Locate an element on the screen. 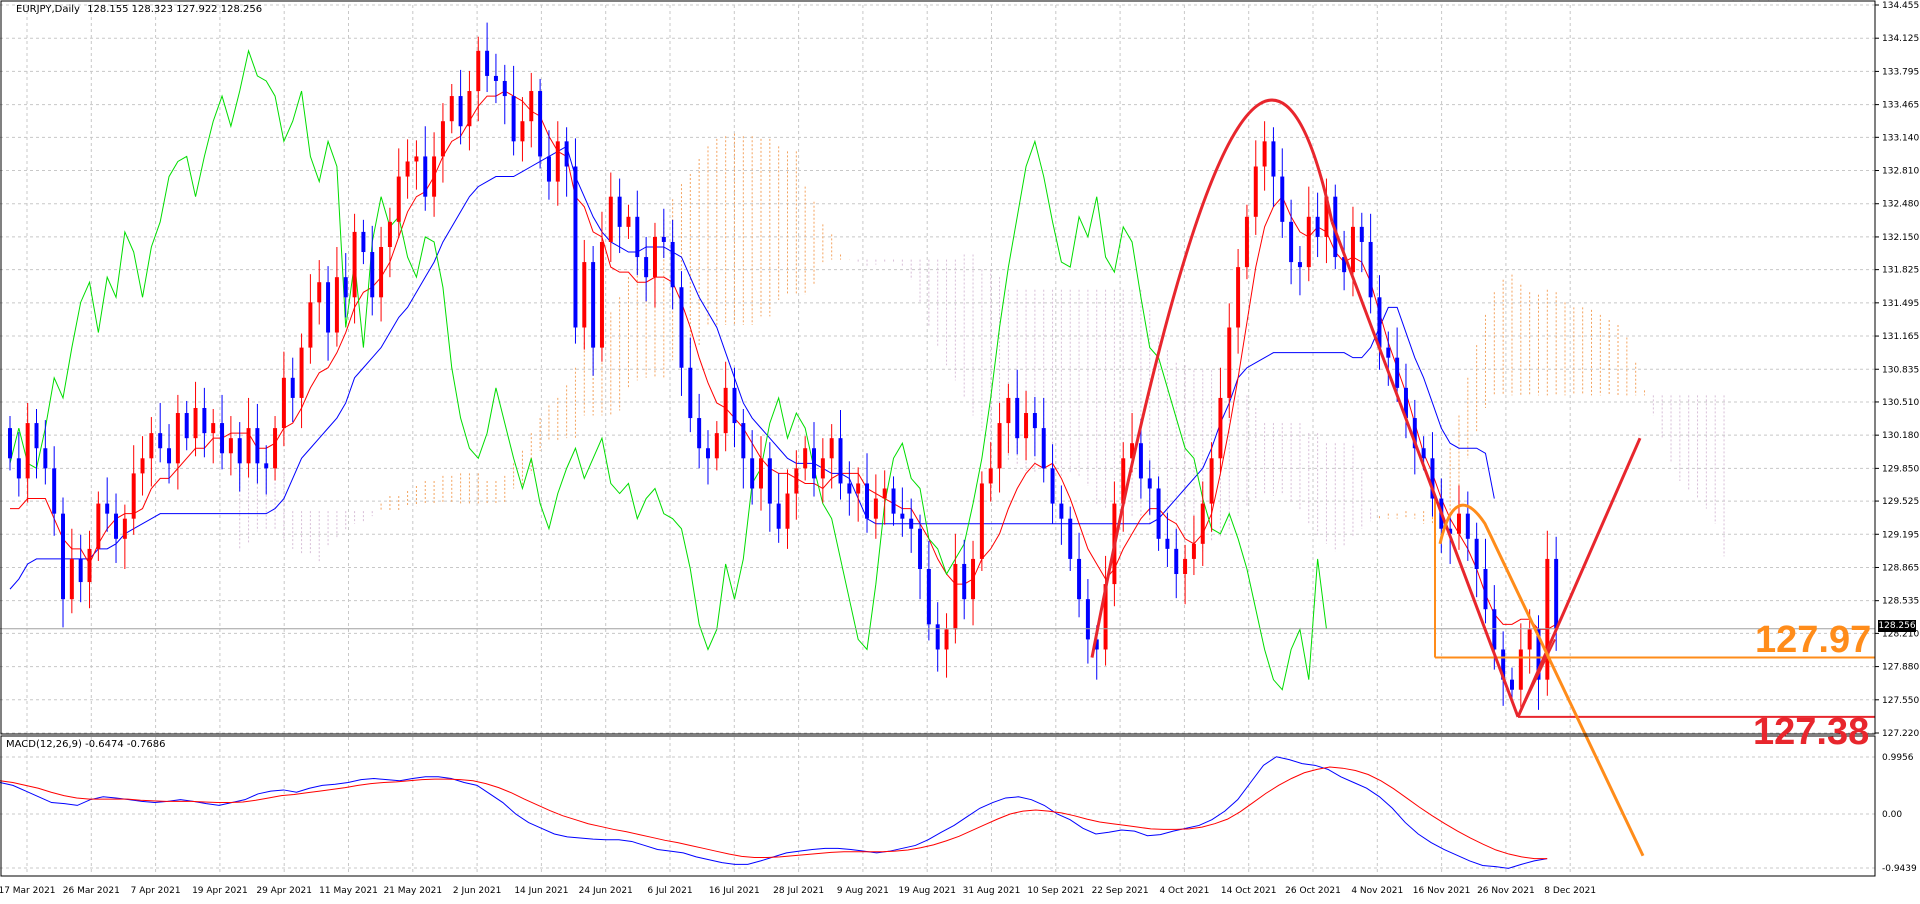 The height and width of the screenshot is (904, 1920). level-label-127-38: 127.38 is located at coordinates (1811, 732).